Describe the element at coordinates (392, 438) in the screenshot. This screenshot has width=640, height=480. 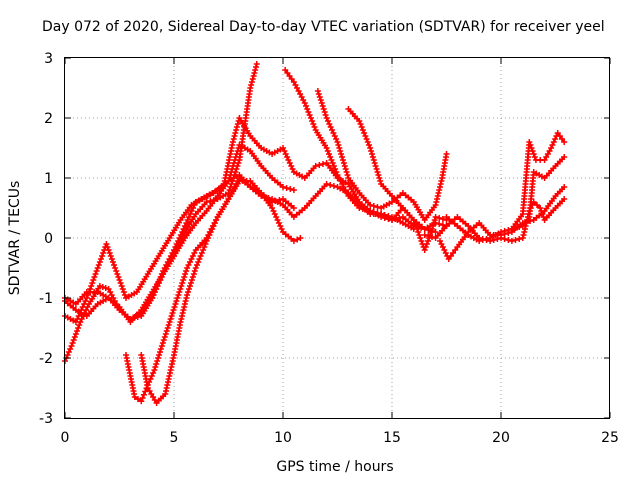
I see `x-tick-label: 15` at that location.